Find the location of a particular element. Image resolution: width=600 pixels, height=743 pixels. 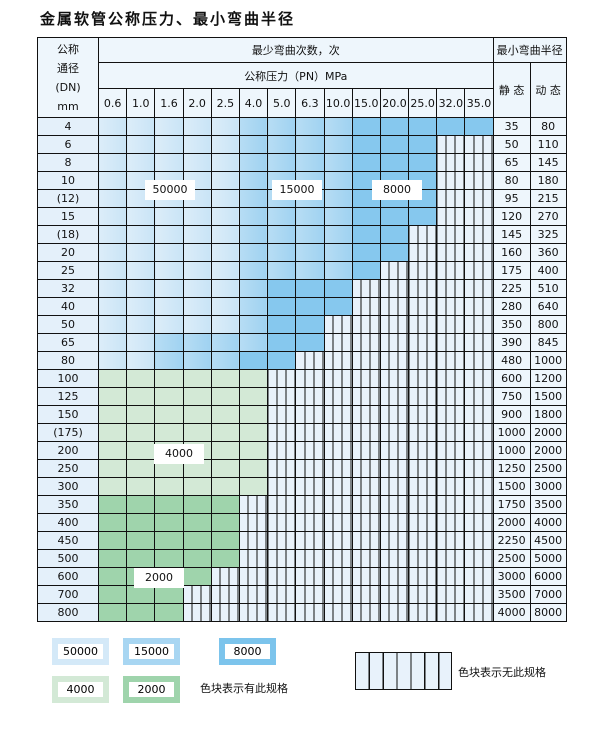

legend-label: 4000 is located at coordinates (80, 689).